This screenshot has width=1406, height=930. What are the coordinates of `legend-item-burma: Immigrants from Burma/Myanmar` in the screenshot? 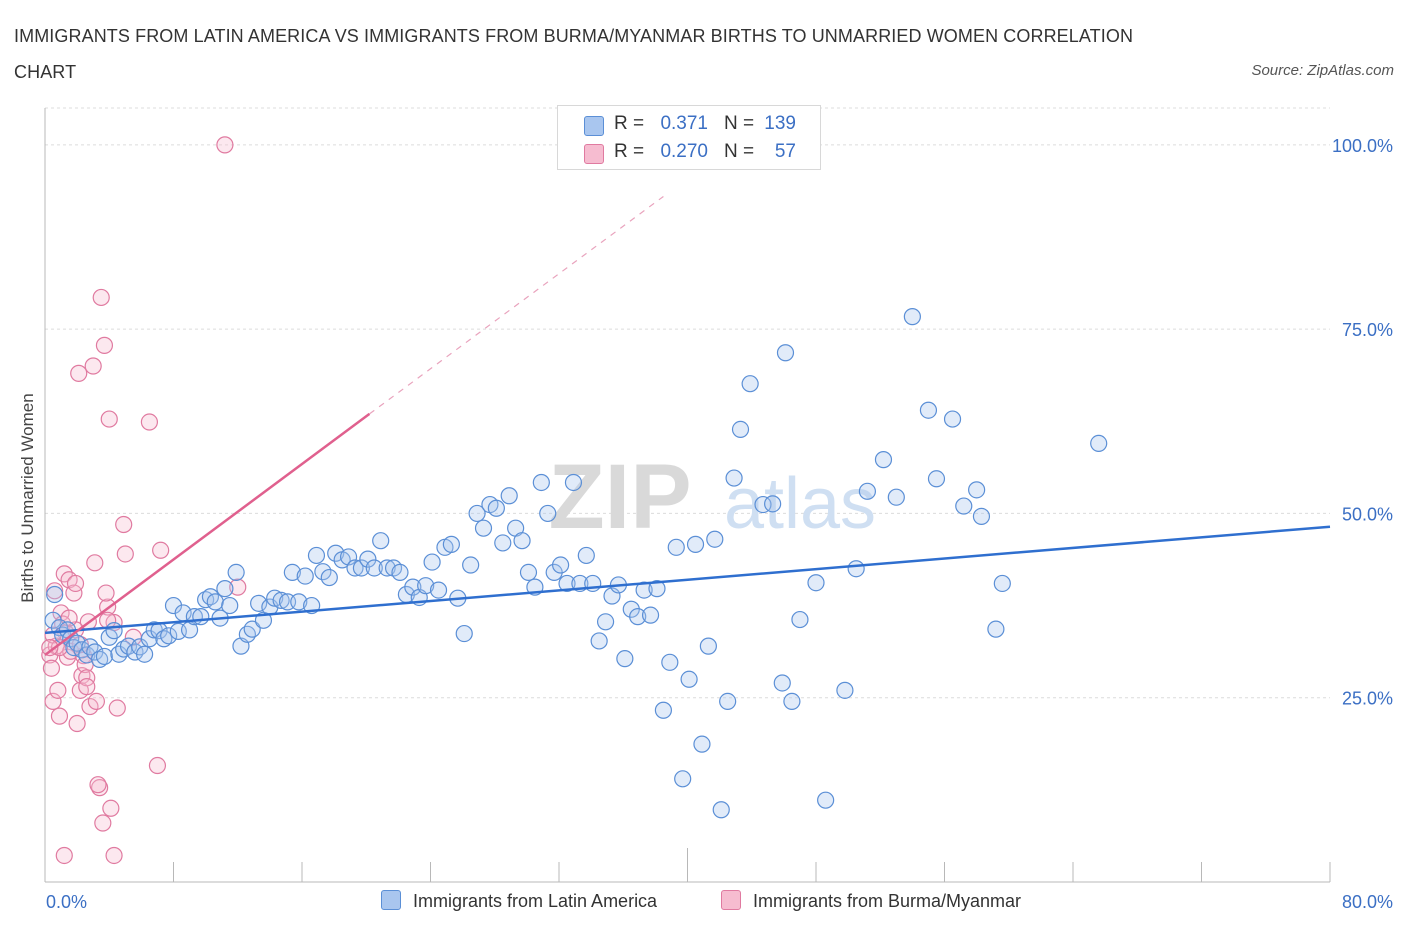 It's located at (871, 901).